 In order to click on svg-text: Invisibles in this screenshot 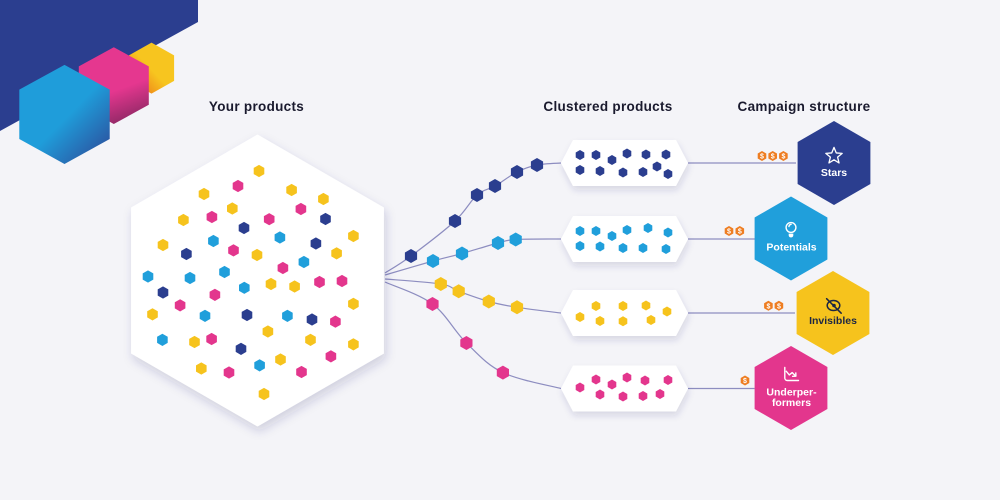, I will do `click(833, 321)`.